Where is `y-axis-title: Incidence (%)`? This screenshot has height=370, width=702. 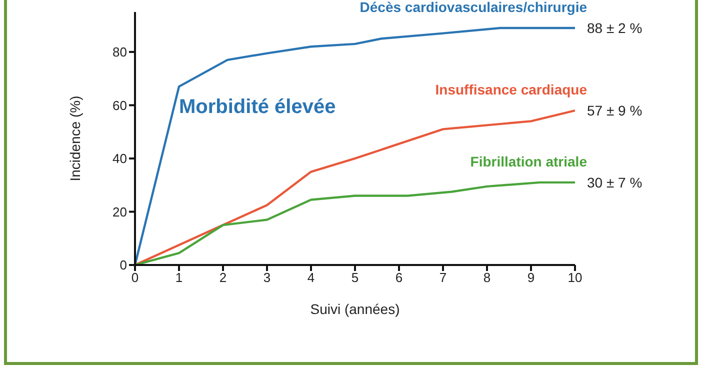 y-axis-title: Incidence (%) is located at coordinates (74, 139).